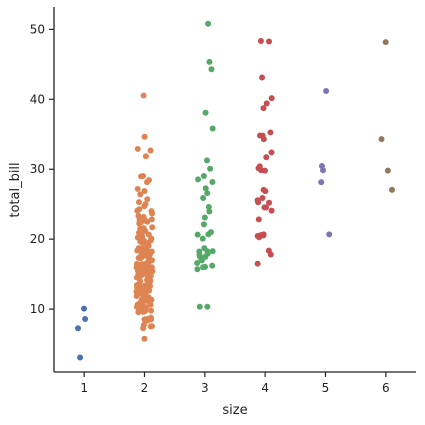 This screenshot has width=425, height=425. I want to click on y-tick-label: 30, so click(37, 169).